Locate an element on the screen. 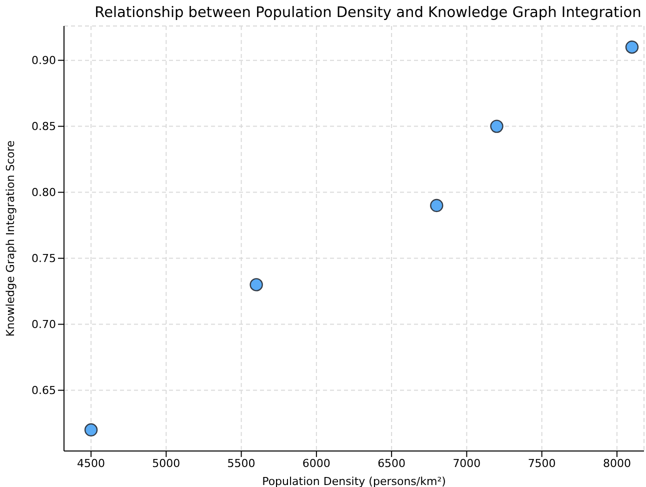  y-tick-label: 0.90 is located at coordinates (44, 61).